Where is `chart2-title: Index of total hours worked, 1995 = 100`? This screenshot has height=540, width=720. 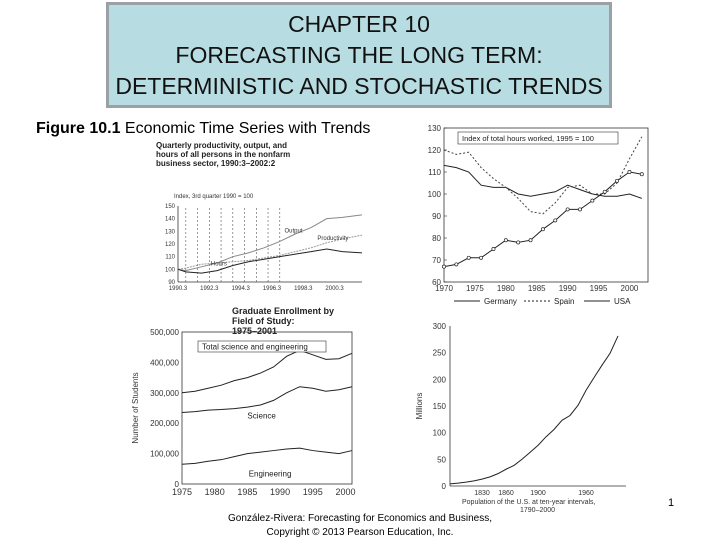 chart2-title: Index of total hours worked, 1995 = 100 is located at coordinates (528, 138).